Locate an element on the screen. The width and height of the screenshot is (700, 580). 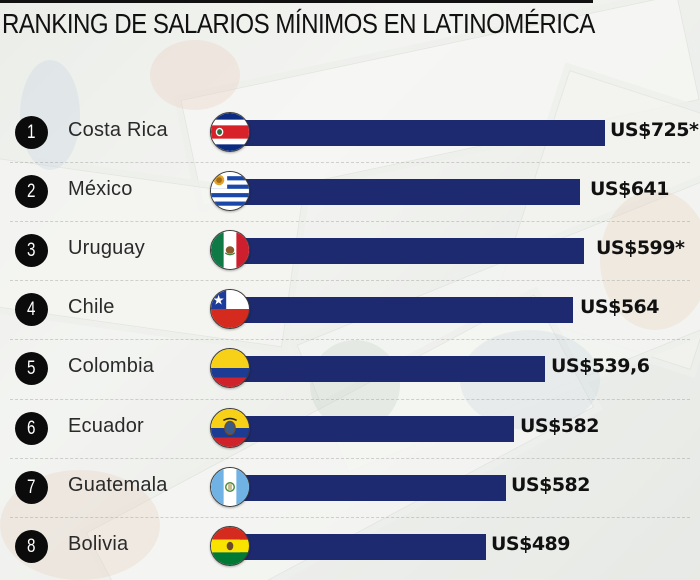
rank-badge: 5 is located at coordinates (31, 368).